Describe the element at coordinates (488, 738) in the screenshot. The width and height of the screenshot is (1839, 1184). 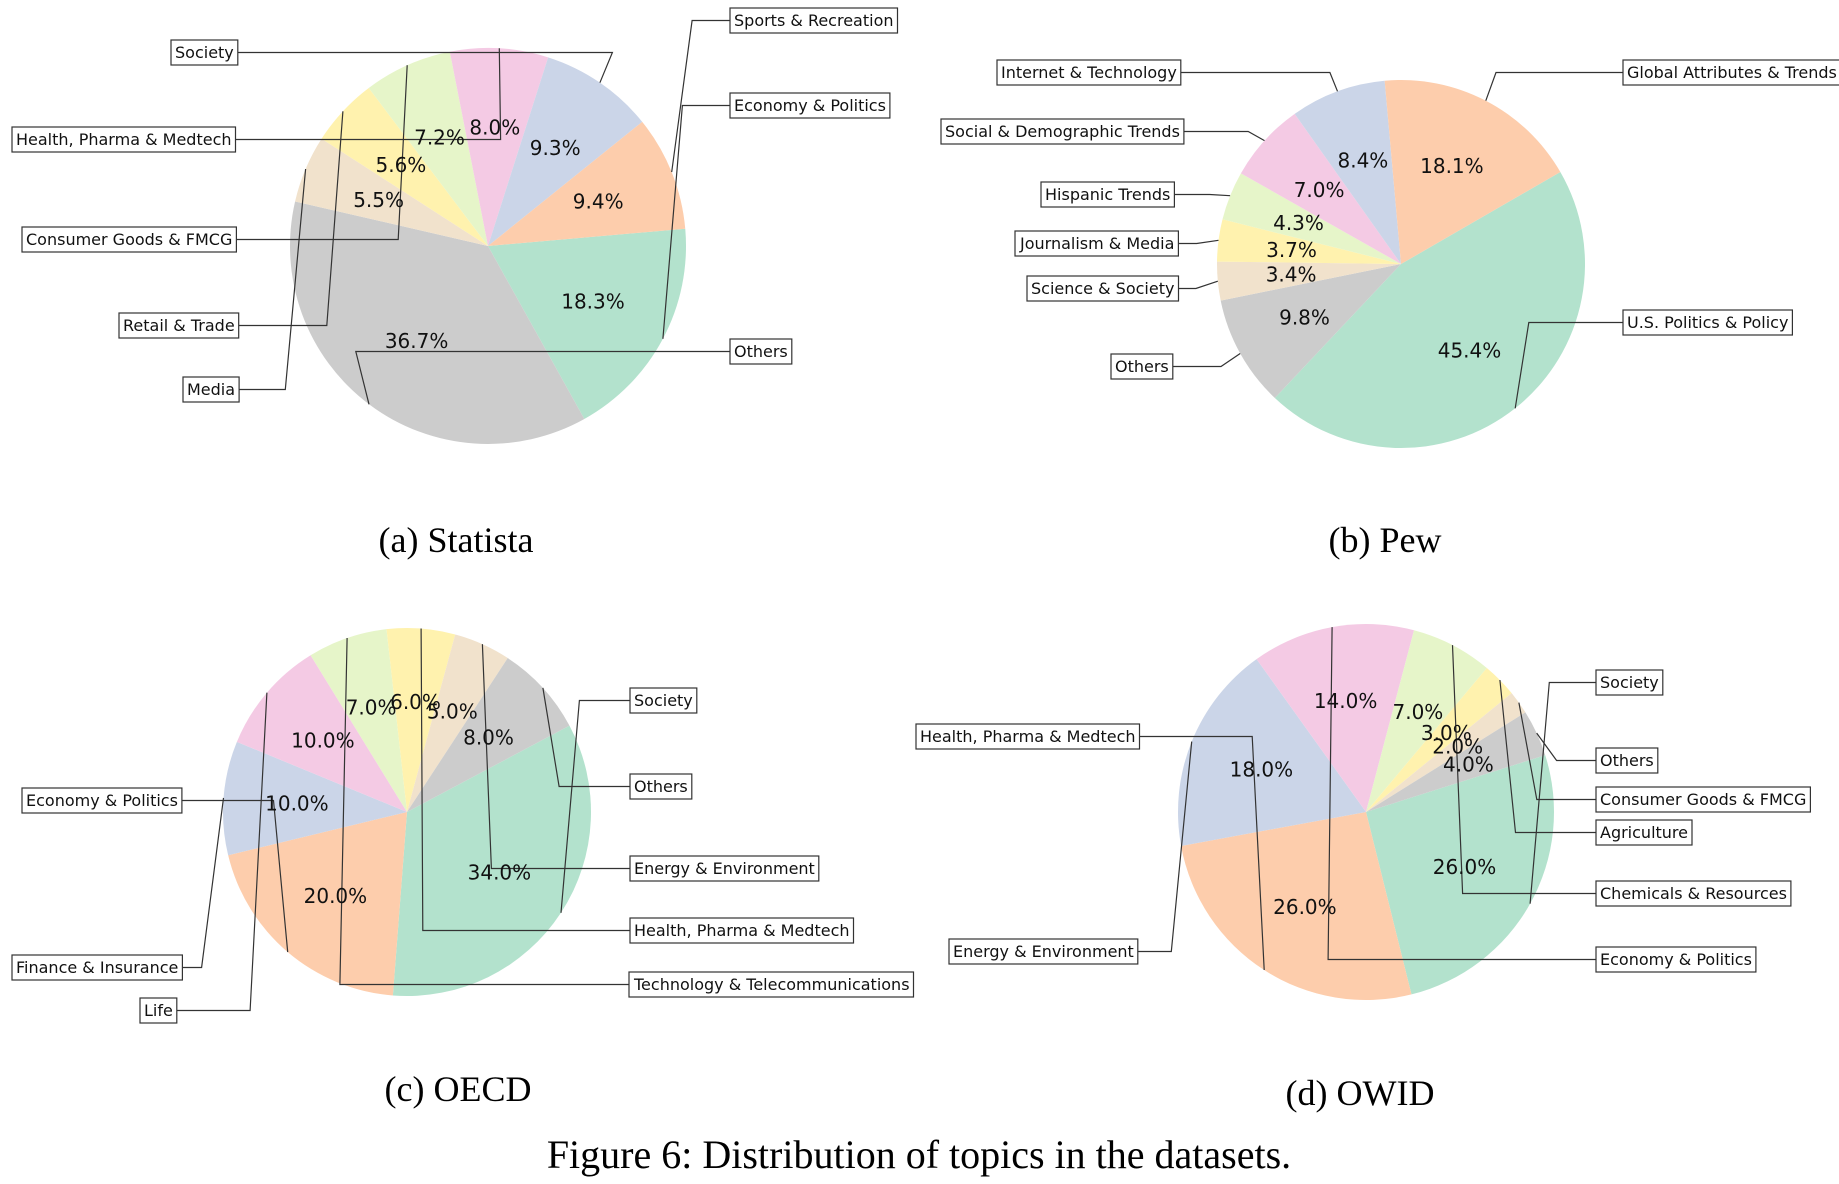
I see `value-label-others: 8.0%` at that location.